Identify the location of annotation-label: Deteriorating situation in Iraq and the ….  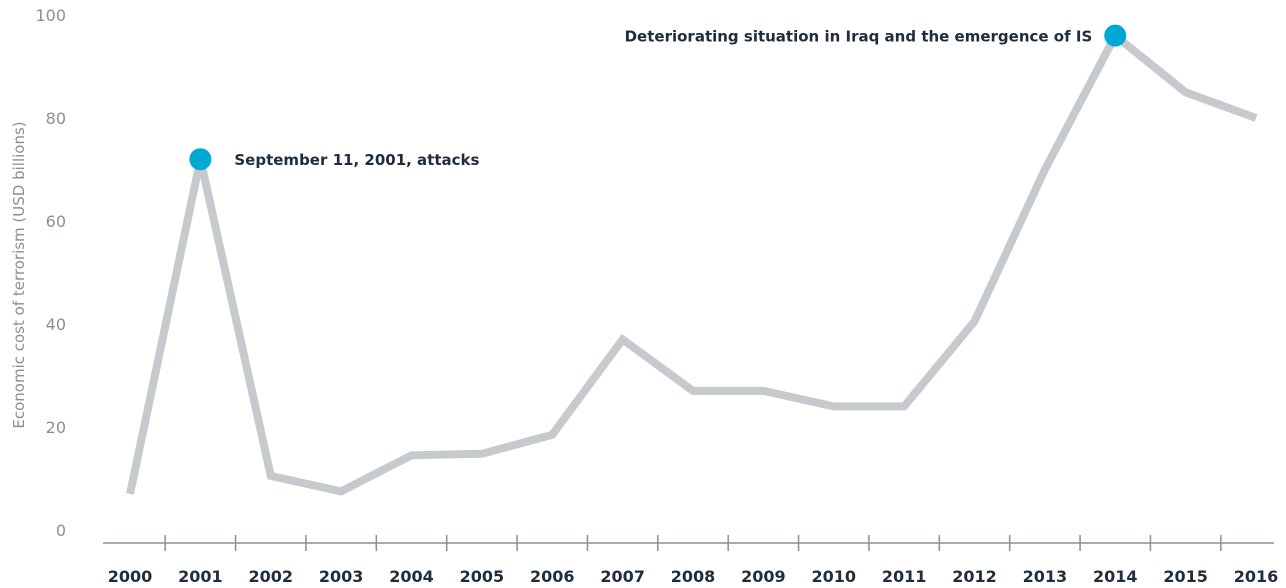
(859, 37).